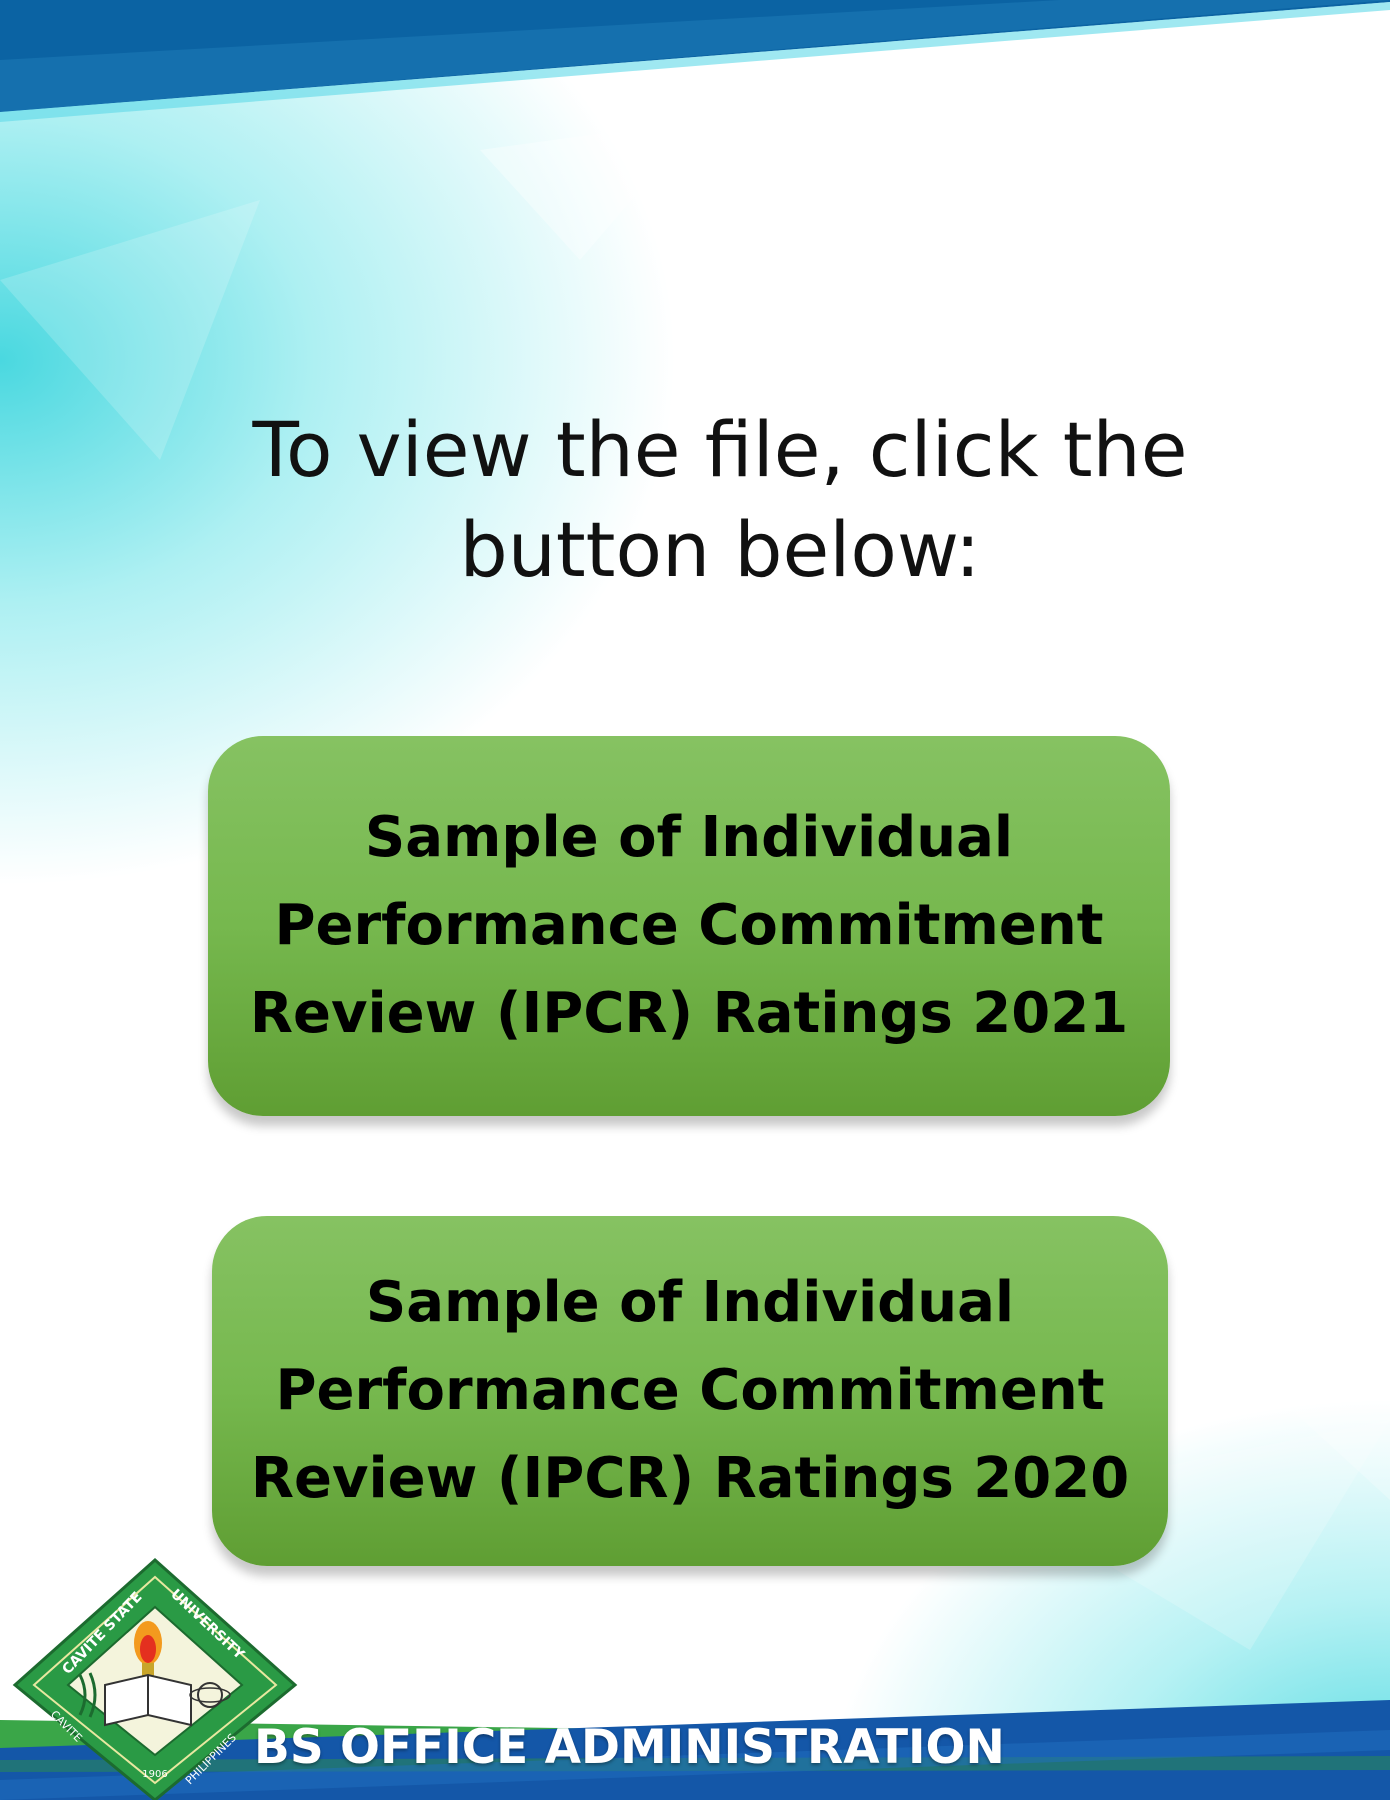 This screenshot has width=1390, height=1800. What do you see at coordinates (720, 549) in the screenshot?
I see `instruction-line-2: button below:` at bounding box center [720, 549].